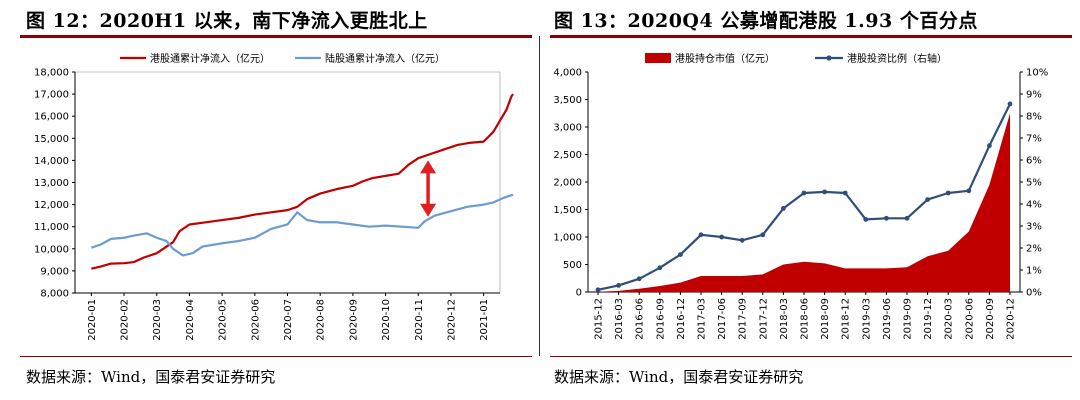 Image resolution: width=1080 pixels, height=400 pixels. I want to click on y-tick-label-left: 4,000, so click(567, 73).